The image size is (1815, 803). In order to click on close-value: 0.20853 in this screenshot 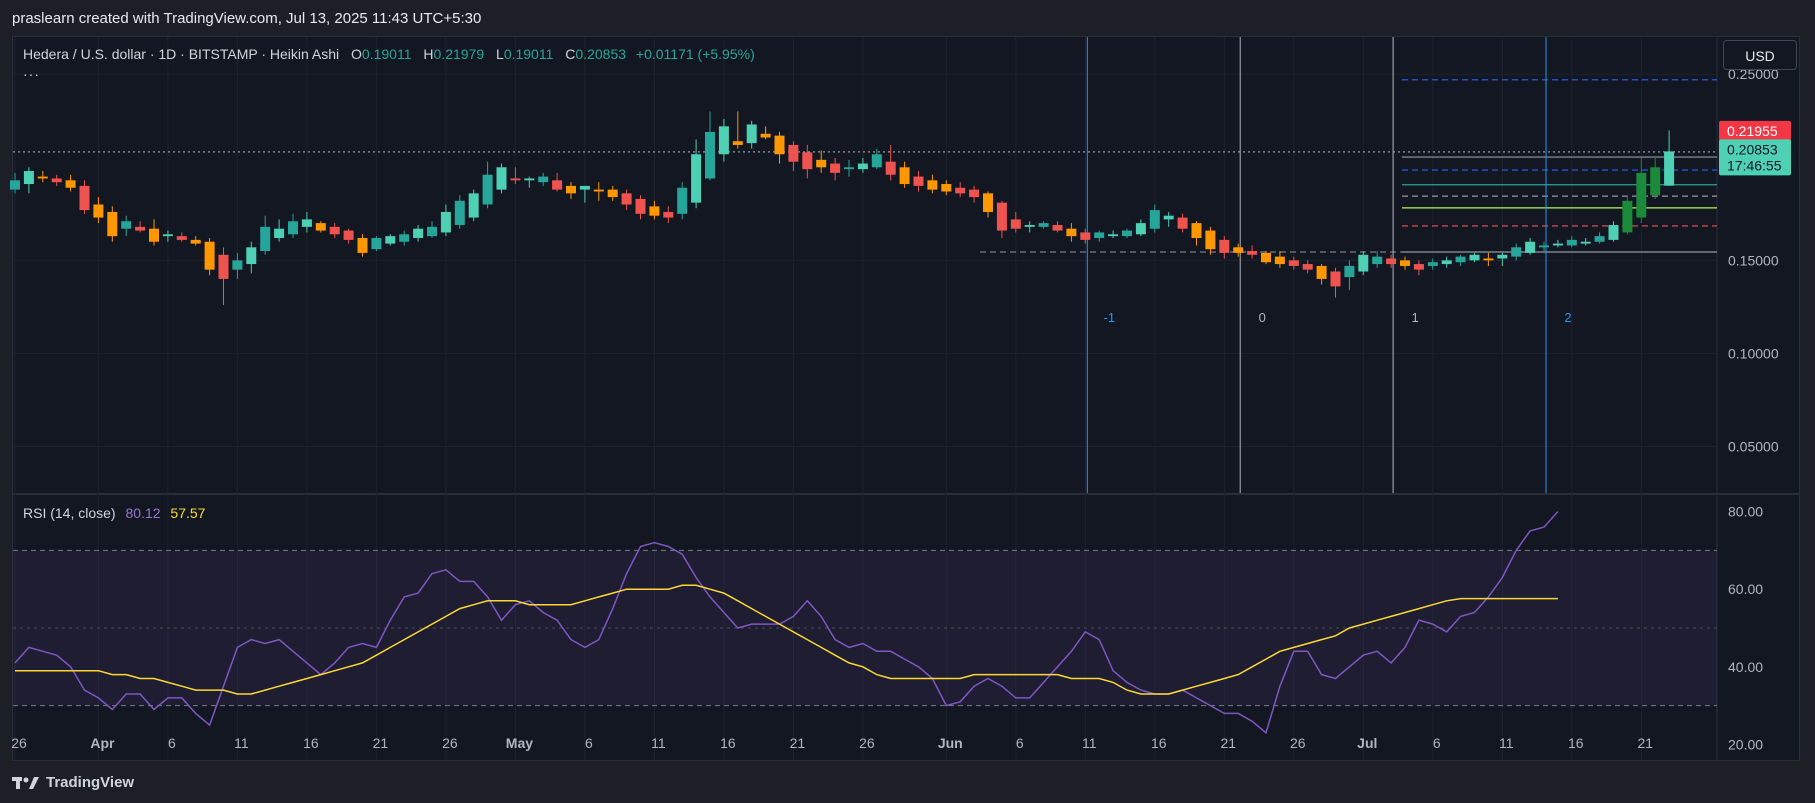, I will do `click(601, 54)`.